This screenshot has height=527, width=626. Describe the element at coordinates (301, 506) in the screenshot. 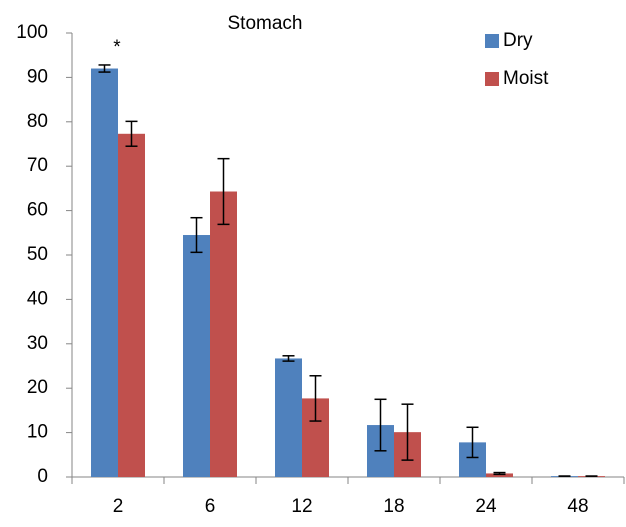

I see `x-tick-label: 12` at that location.